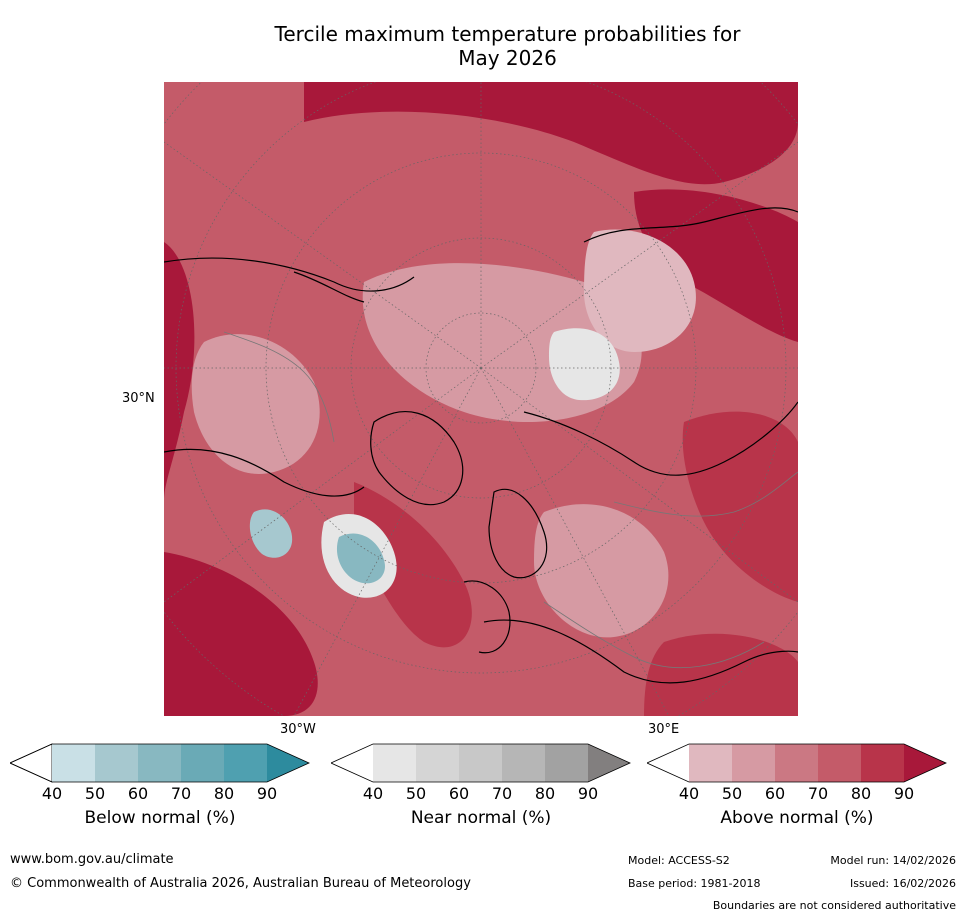 The image size is (965, 919). Describe the element at coordinates (689, 793) in the screenshot. I see `tick-above-40: 40` at that location.